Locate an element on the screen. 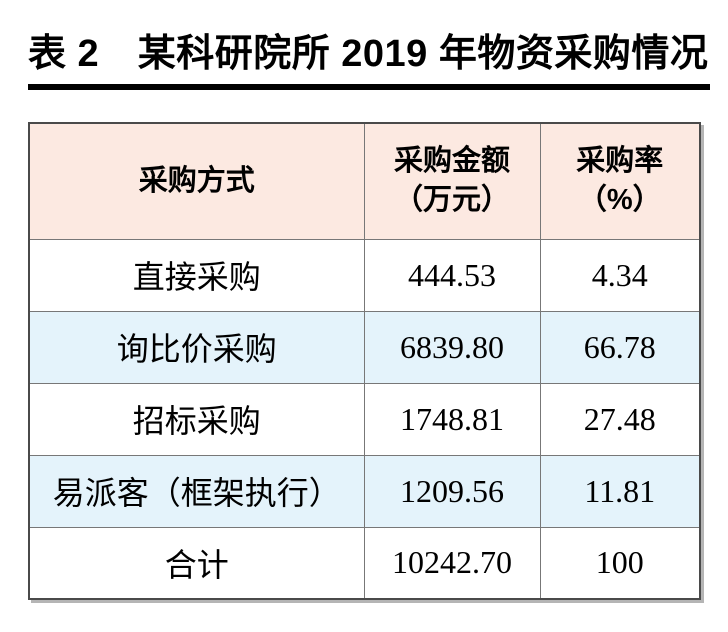  amount-cell: 1748.81 is located at coordinates (452, 419).